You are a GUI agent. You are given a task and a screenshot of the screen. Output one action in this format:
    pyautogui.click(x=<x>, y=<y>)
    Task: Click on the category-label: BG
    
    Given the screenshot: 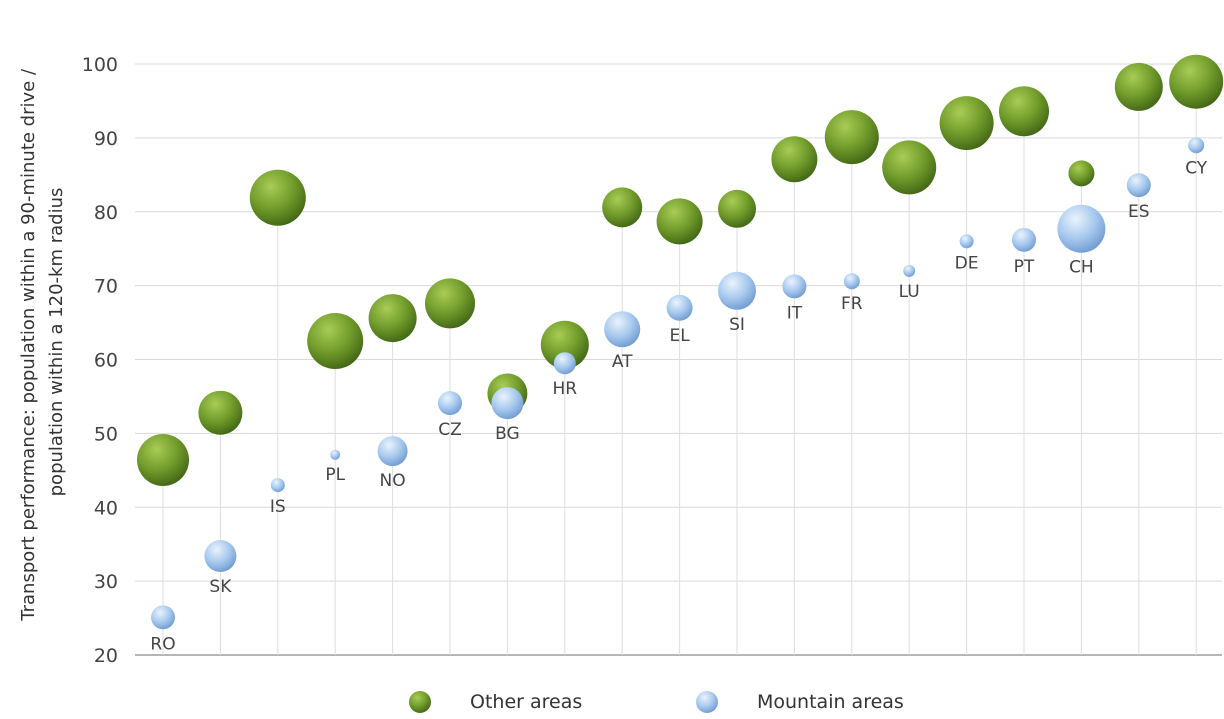 What is the action you would take?
    pyautogui.click(x=507, y=434)
    